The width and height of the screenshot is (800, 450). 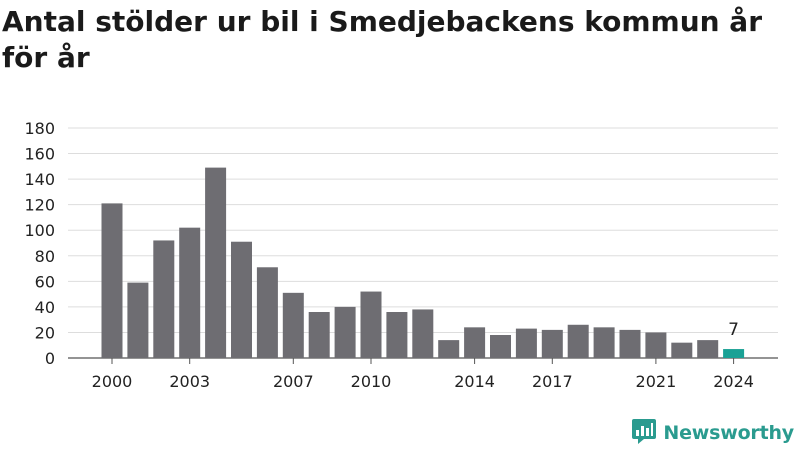 I want to click on bar-2016, so click(x=526, y=343).